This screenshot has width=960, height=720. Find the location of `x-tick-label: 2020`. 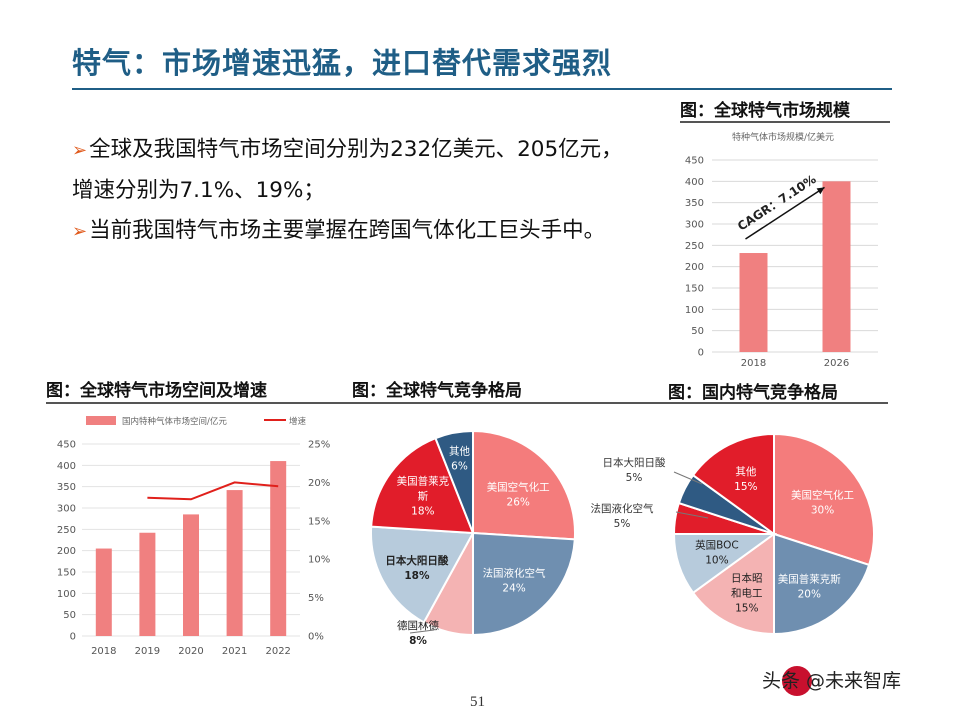

x-tick-label: 2020 is located at coordinates (190, 651).